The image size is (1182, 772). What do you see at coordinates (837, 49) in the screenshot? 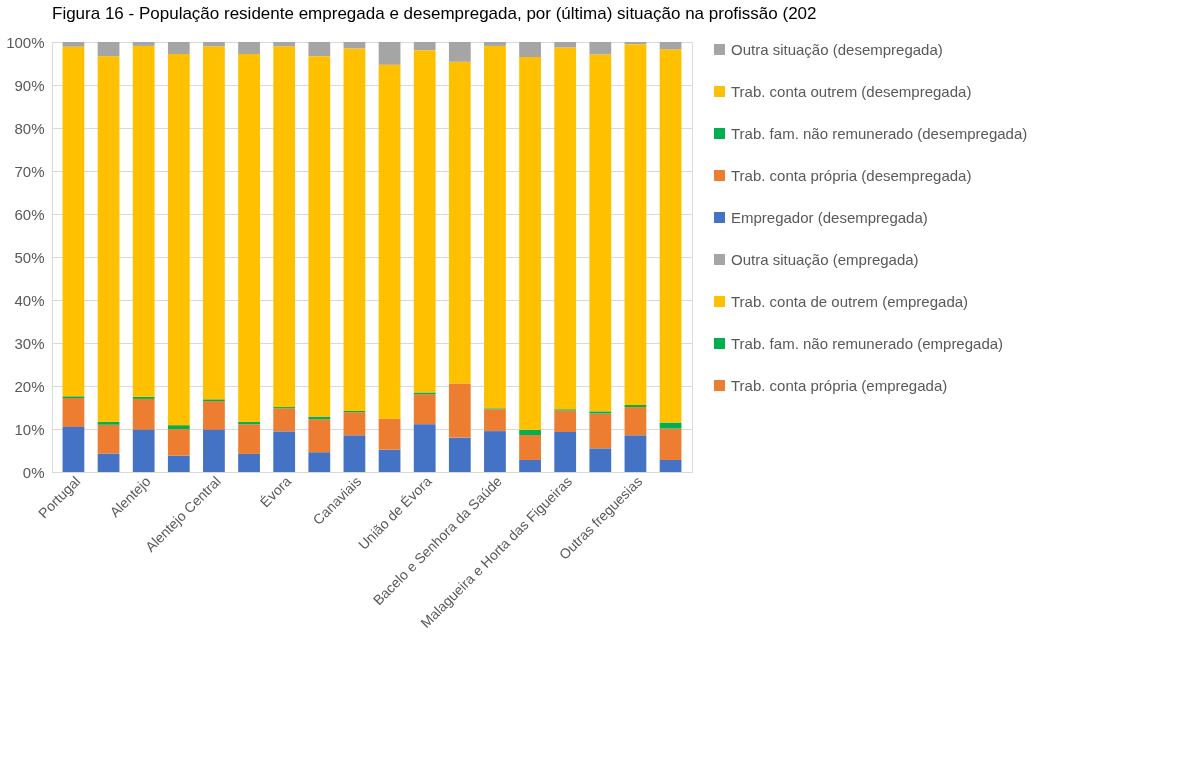
I see `legend-label: Outra situação (desempregada)` at bounding box center [837, 49].